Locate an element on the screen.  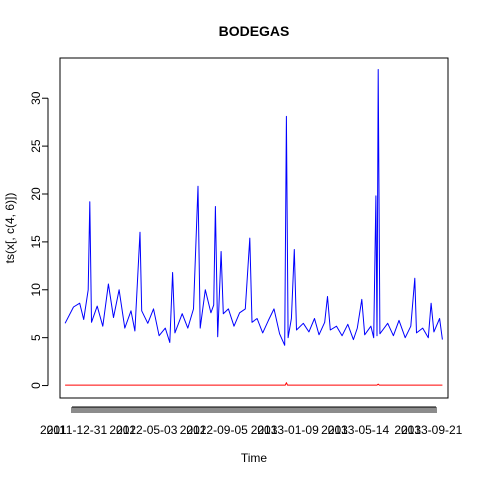
y-tick-label: 0 is located at coordinates (36, 385).